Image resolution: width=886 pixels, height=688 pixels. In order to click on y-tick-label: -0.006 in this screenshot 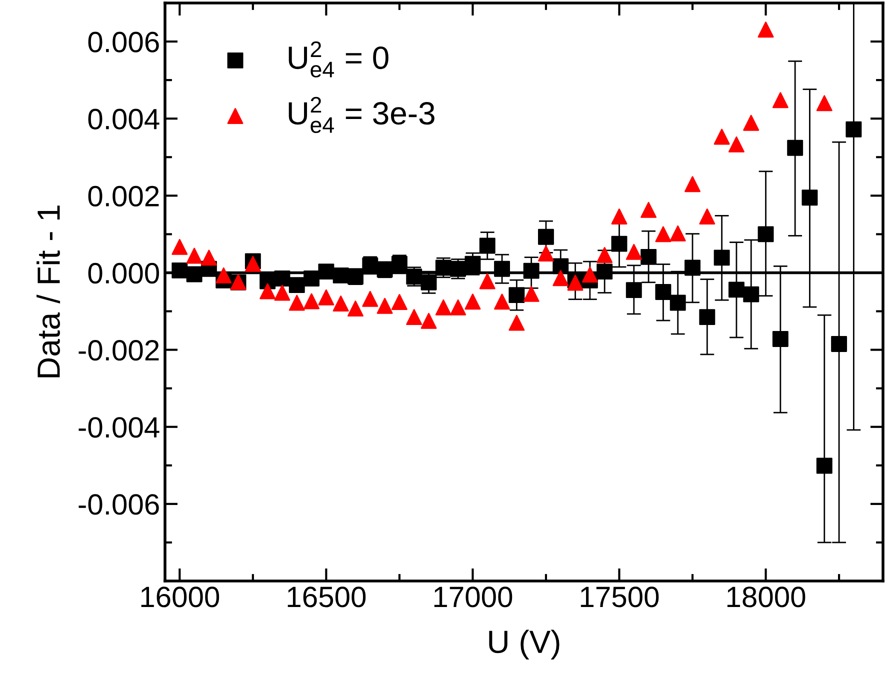, I will do `click(118, 504)`.